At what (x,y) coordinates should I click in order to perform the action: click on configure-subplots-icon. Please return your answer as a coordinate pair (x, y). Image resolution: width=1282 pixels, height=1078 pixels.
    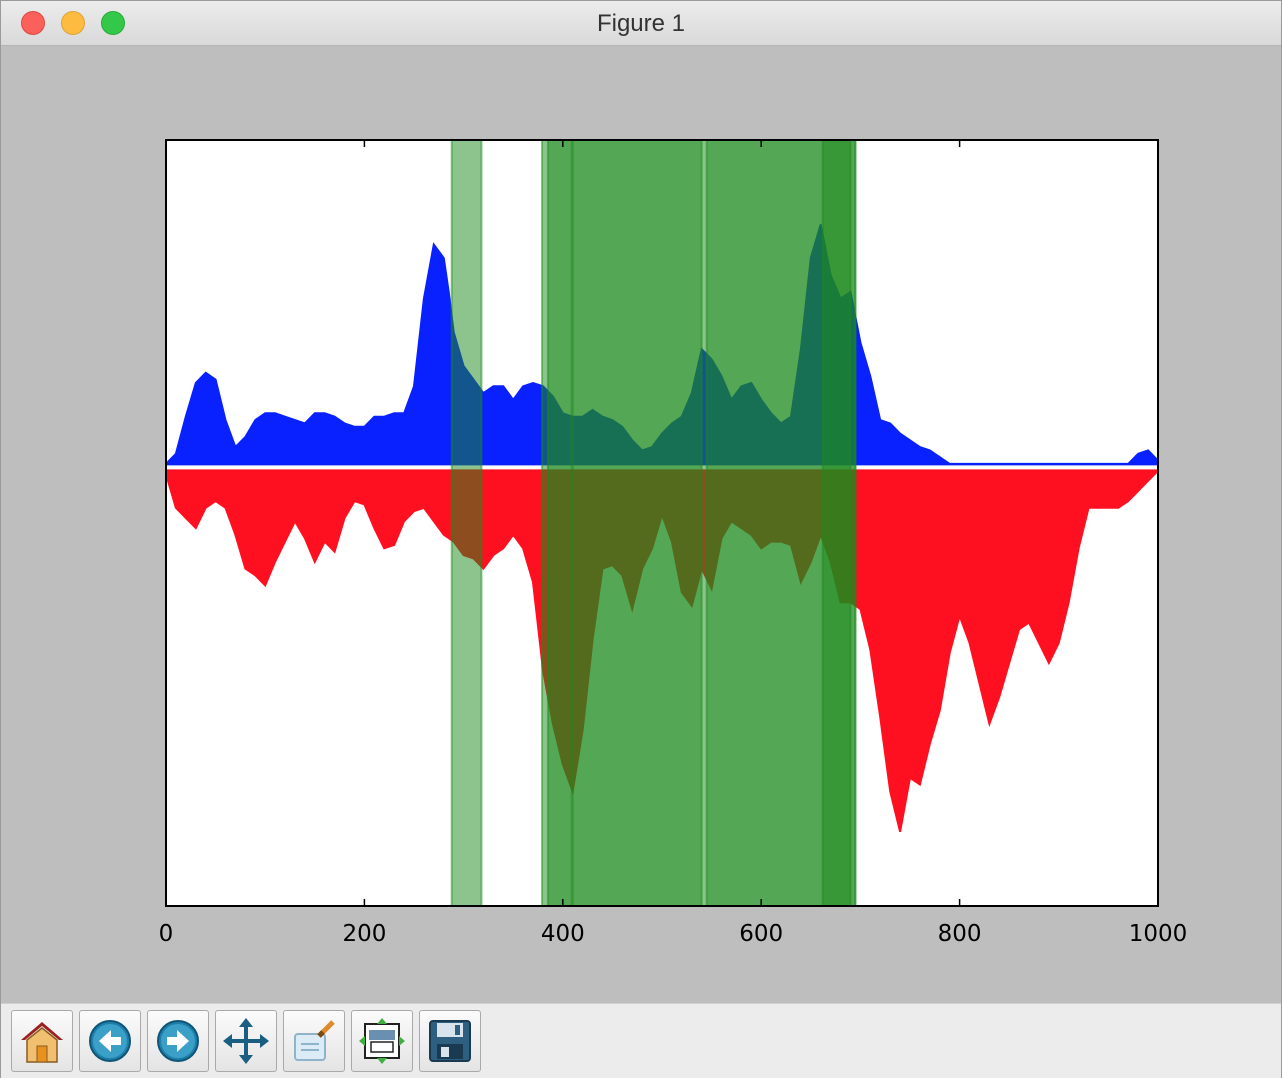
    Looking at the image, I should click on (382, 1041).